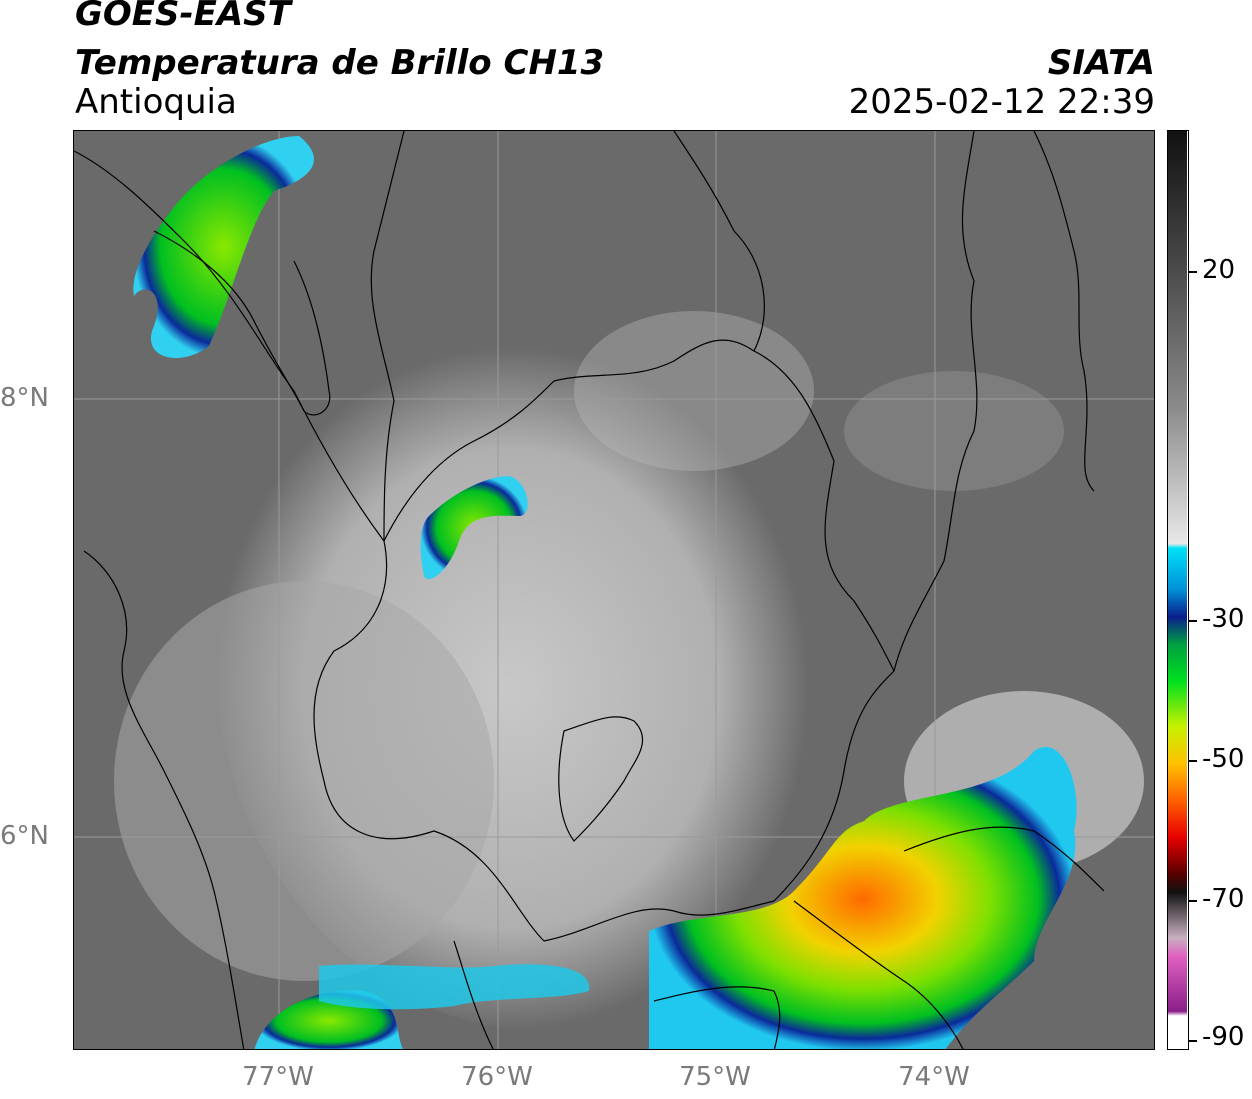 Image resolution: width=1252 pixels, height=1099 pixels. I want to click on datetime-label: 2025-02-12 22:39, so click(1001, 102).